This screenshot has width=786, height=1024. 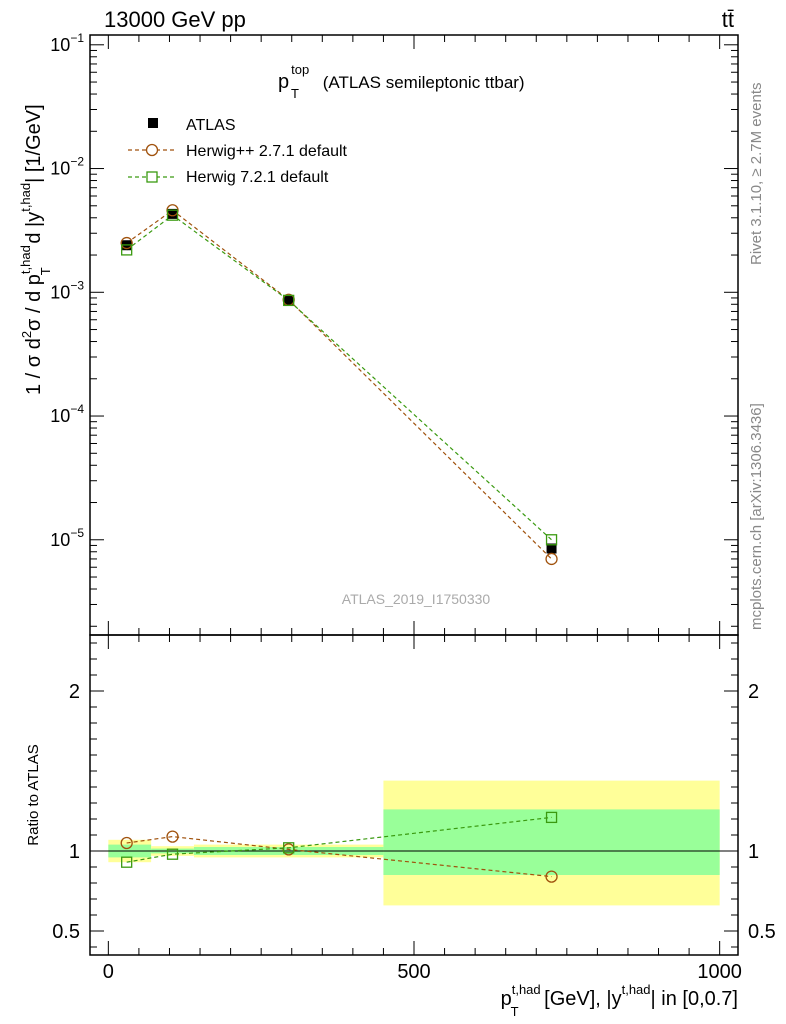 What do you see at coordinates (67, 43) in the screenshot?
I see `main-y-tick-label: 10⁻¹` at bounding box center [67, 43].